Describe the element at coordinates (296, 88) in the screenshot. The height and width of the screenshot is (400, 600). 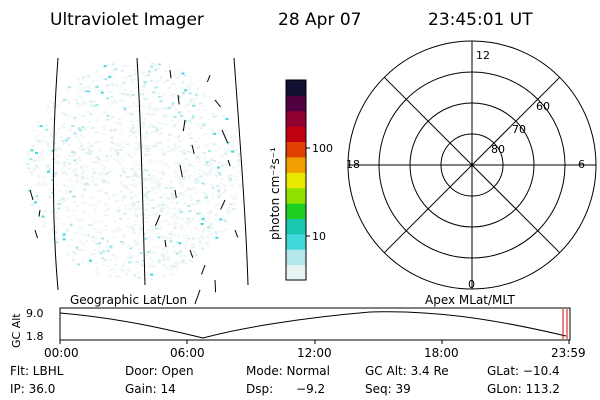
I see `colorbar-band` at that location.